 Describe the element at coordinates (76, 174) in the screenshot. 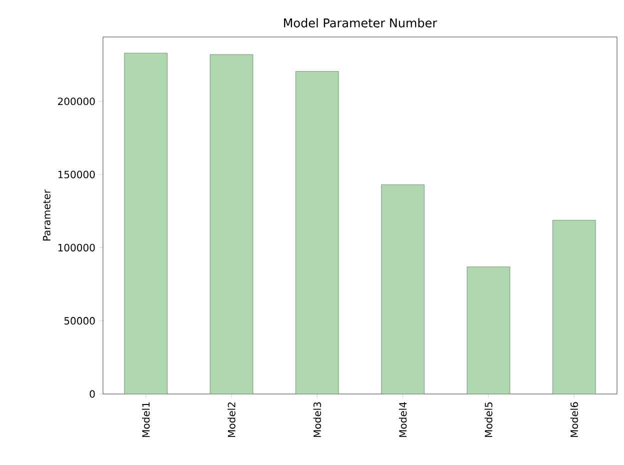

I see `y-tick-label: 150000` at that location.